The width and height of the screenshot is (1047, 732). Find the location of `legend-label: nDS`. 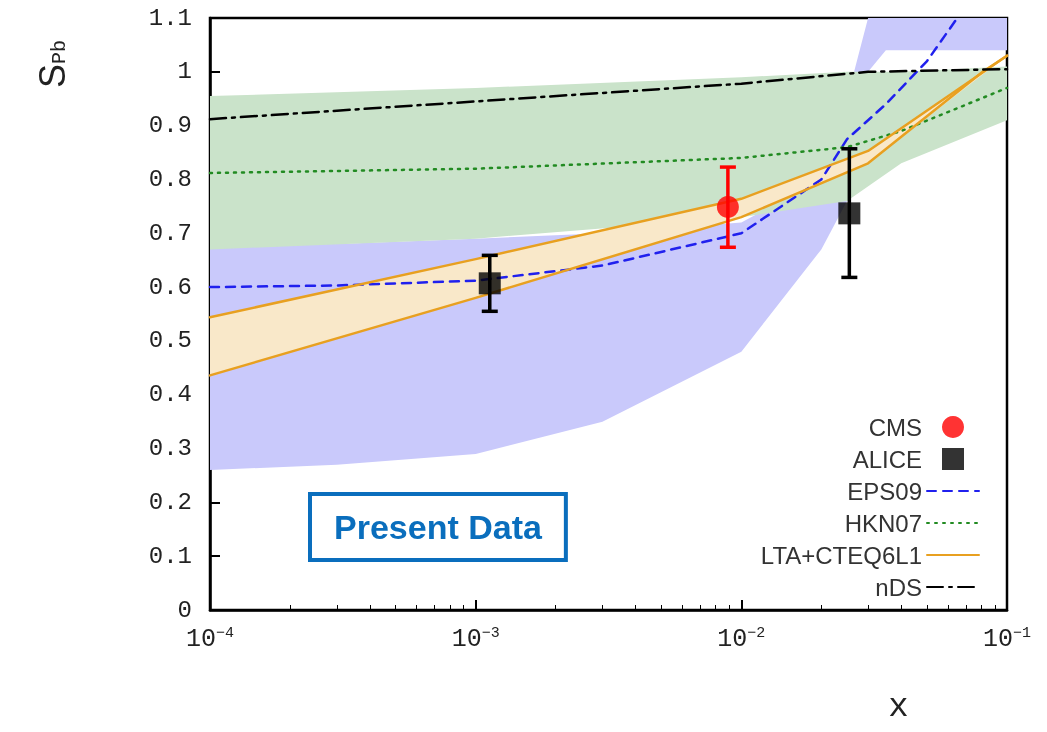

legend-label: nDS is located at coordinates (898, 587).